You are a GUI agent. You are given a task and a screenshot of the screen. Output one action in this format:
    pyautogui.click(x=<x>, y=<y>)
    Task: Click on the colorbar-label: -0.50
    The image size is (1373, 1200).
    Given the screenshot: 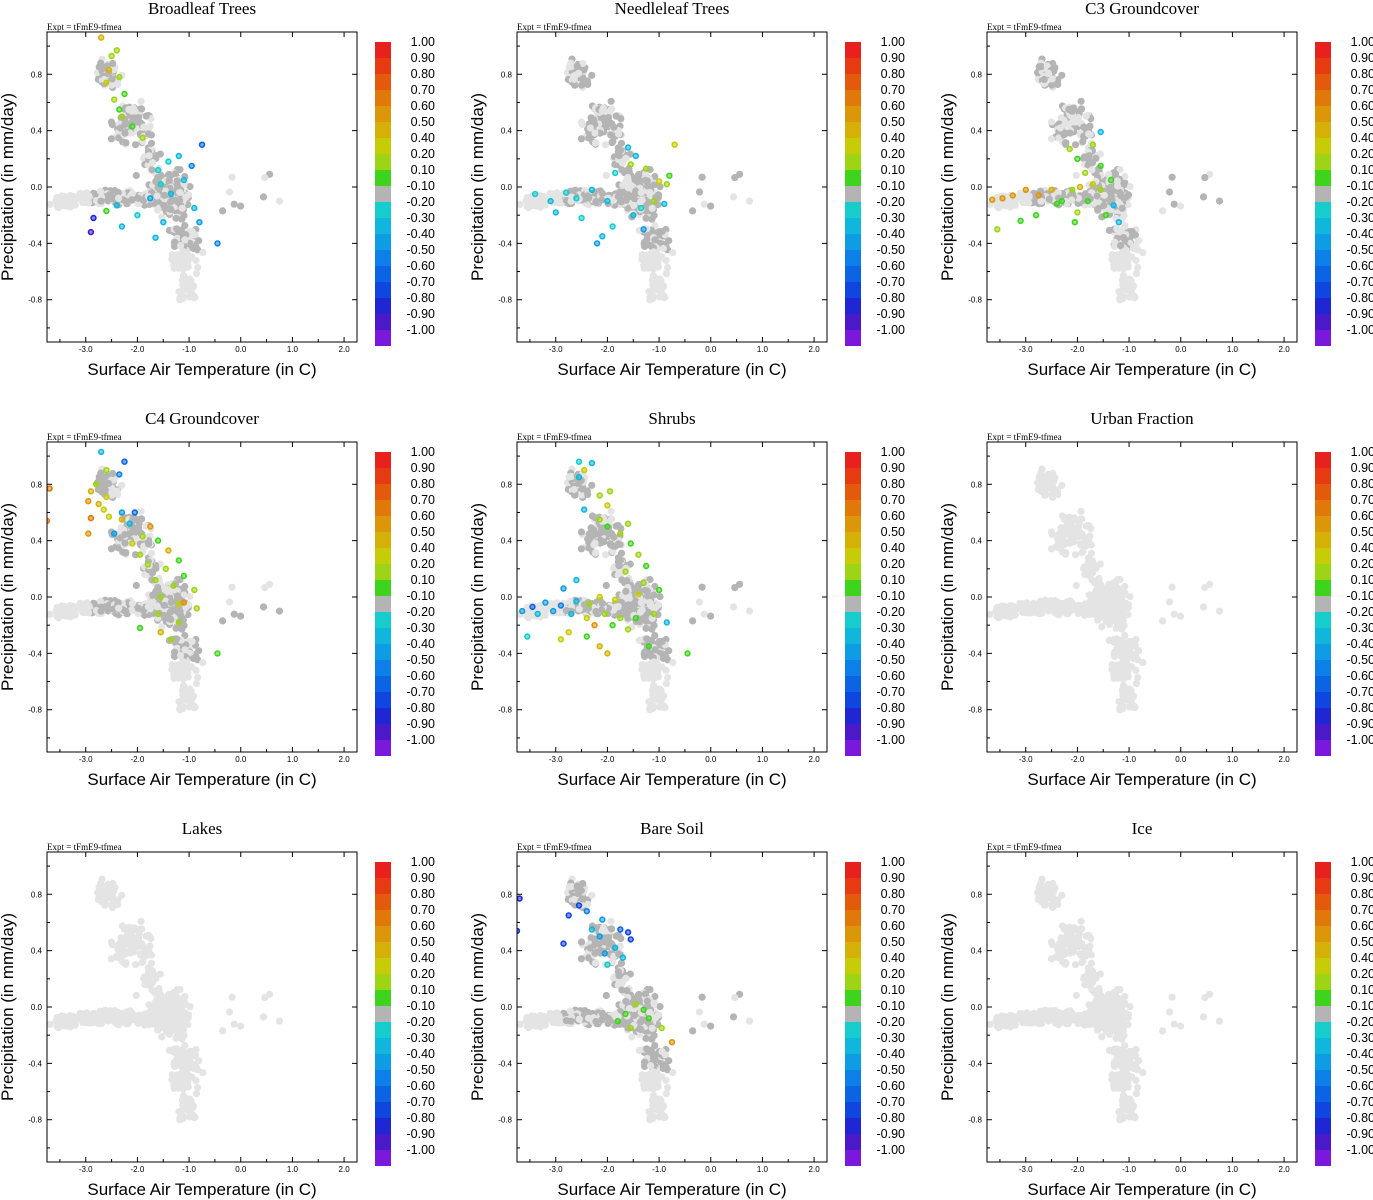 What is the action you would take?
    pyautogui.click(x=891, y=250)
    